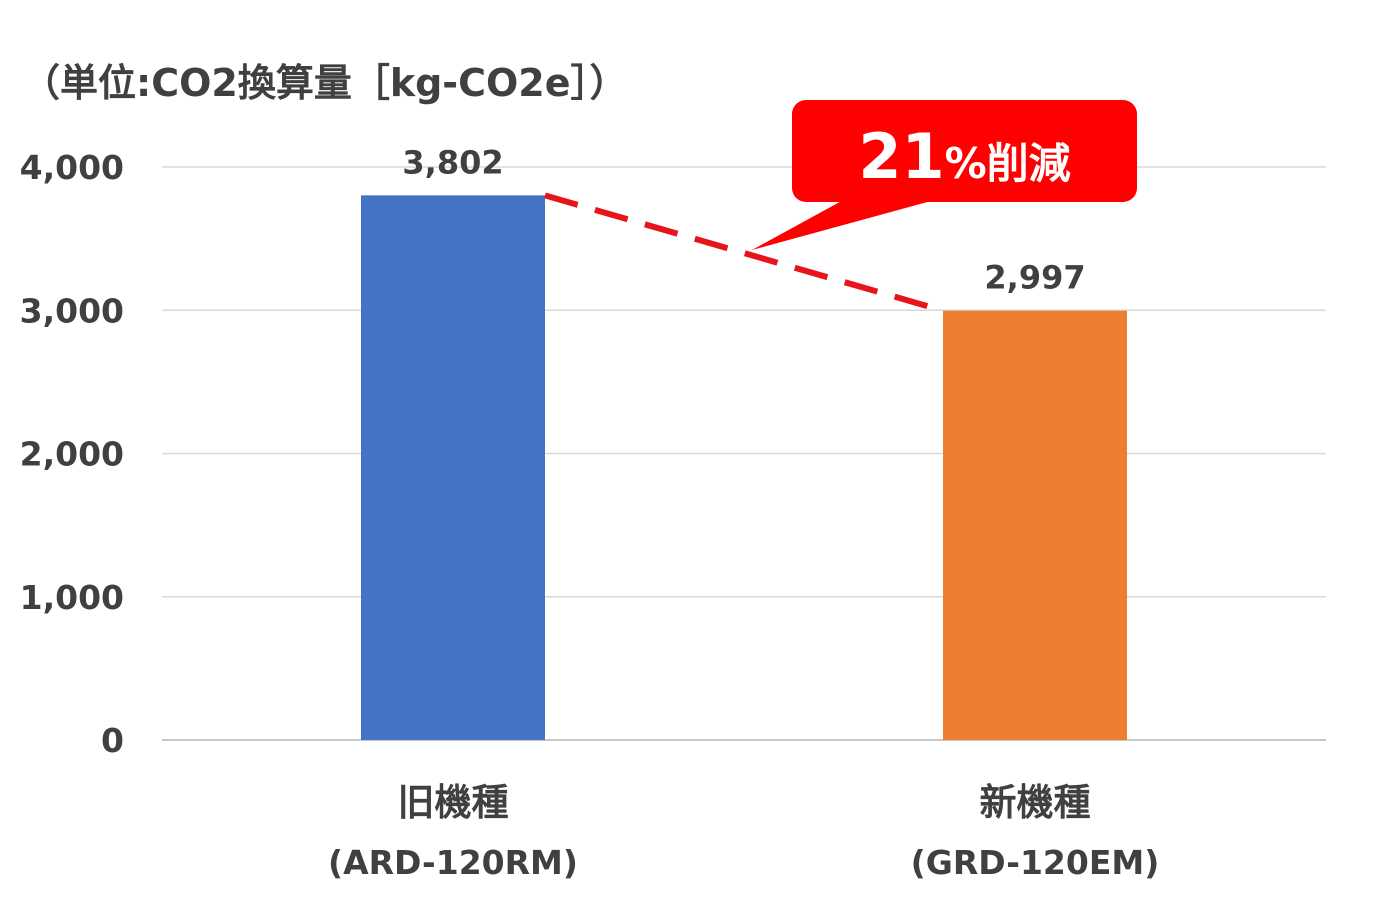 The image size is (1377, 920). Describe the element at coordinates (112, 740) in the screenshot. I see `y-tick-label: 0` at that location.